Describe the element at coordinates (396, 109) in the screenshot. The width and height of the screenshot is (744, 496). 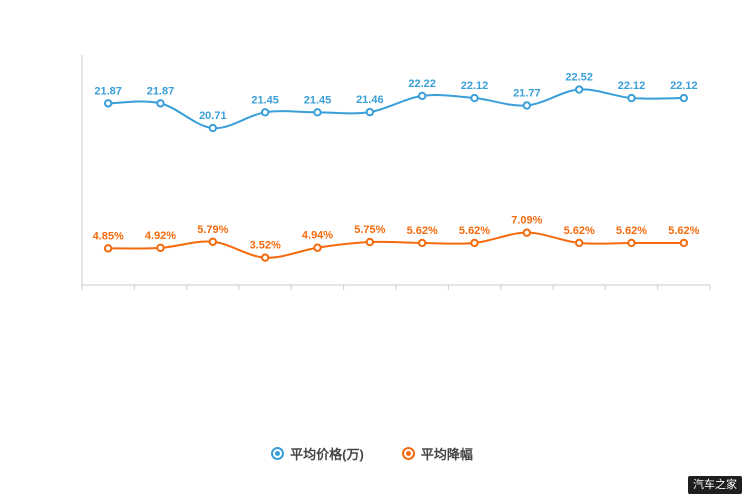
I see `average-price-line` at that location.